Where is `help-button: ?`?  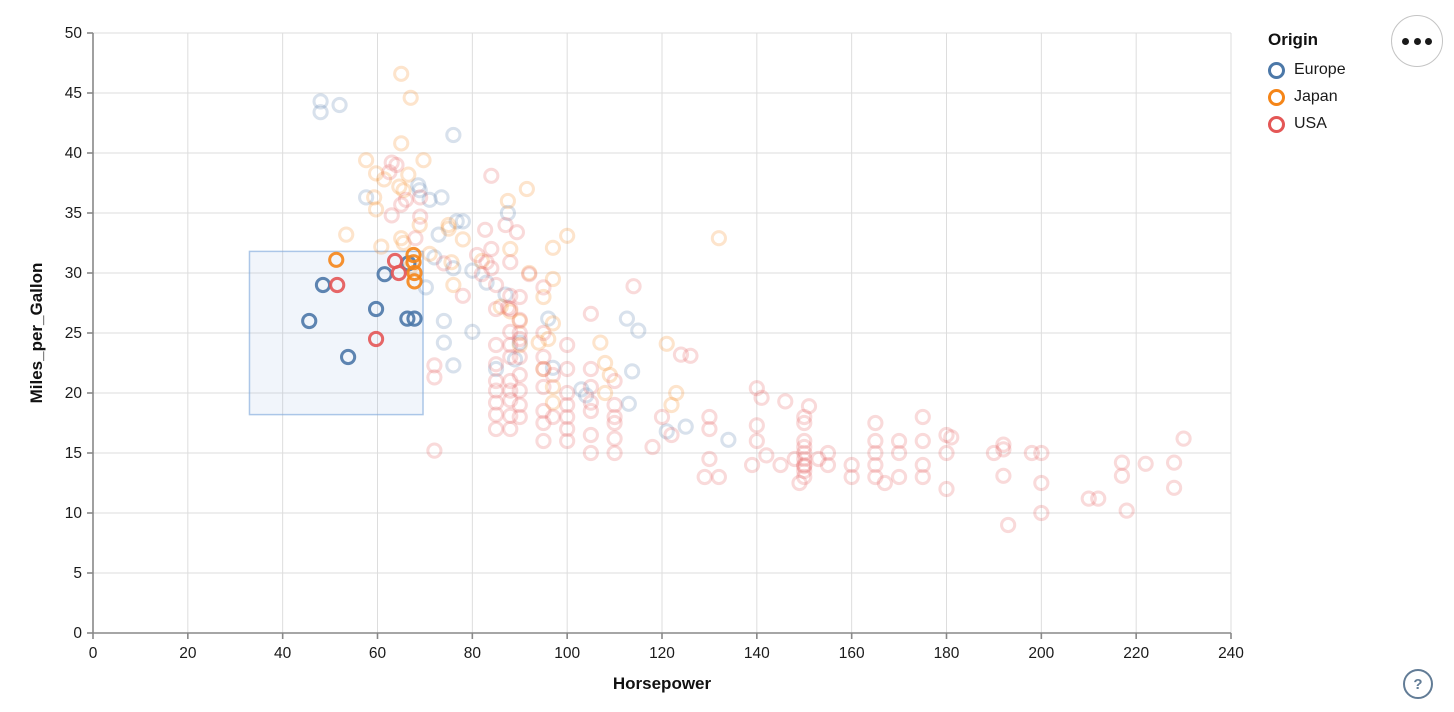 help-button: ? is located at coordinates (1418, 684).